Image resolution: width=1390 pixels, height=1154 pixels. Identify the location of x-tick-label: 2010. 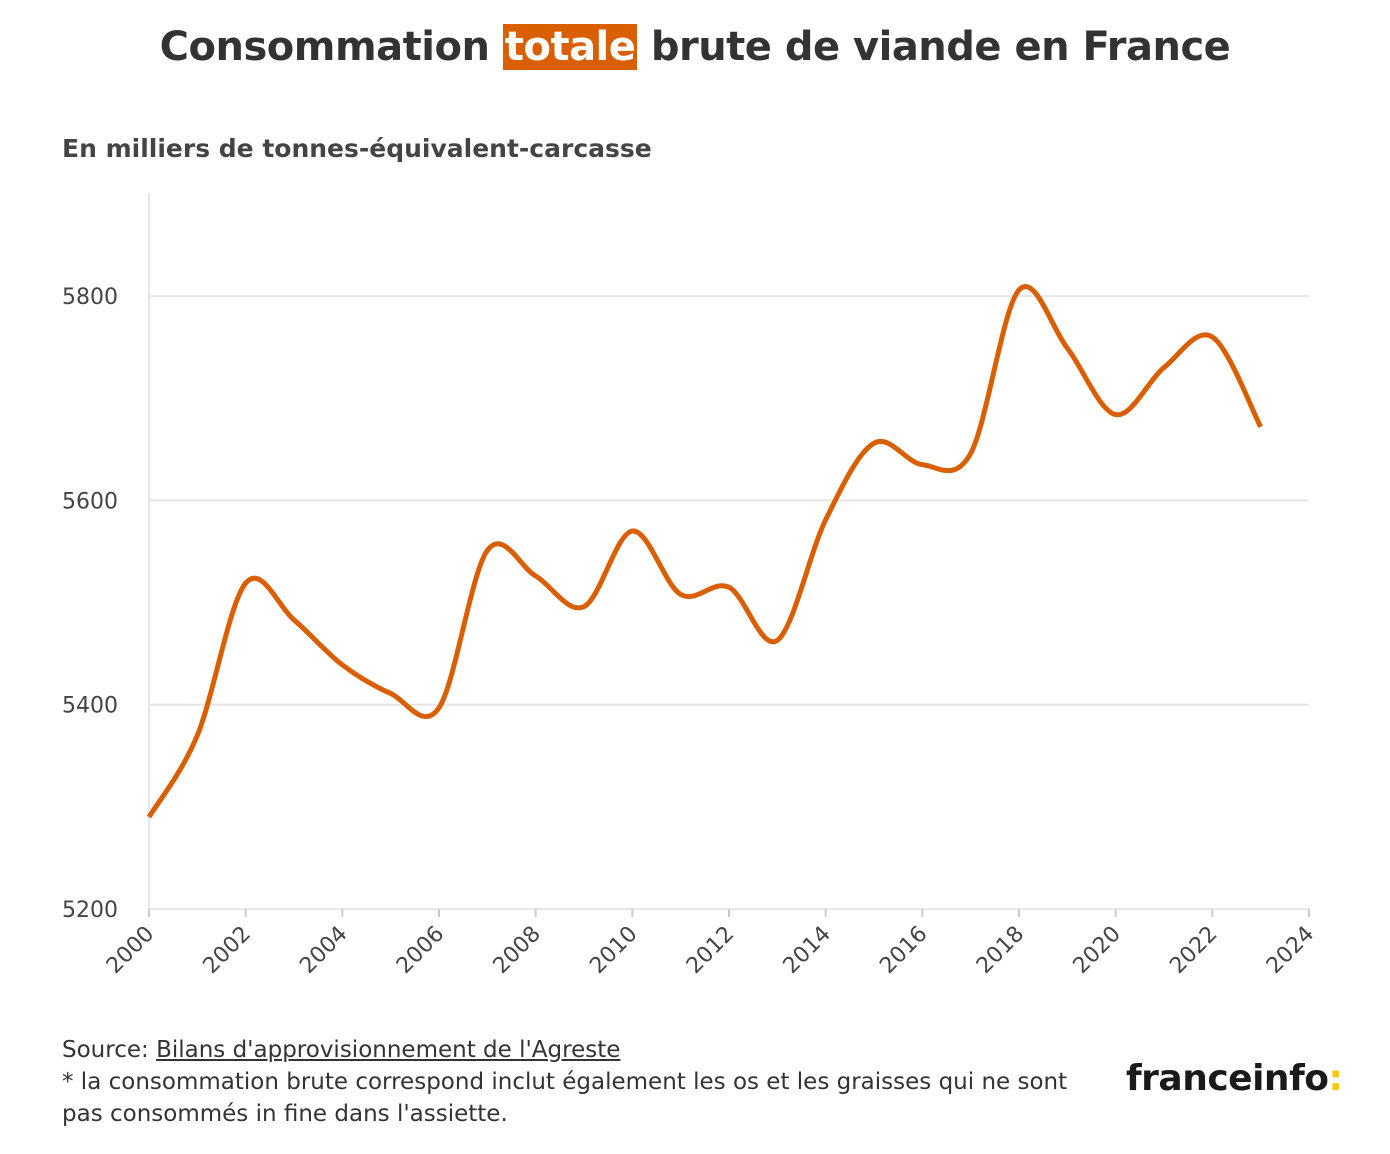
(613, 950).